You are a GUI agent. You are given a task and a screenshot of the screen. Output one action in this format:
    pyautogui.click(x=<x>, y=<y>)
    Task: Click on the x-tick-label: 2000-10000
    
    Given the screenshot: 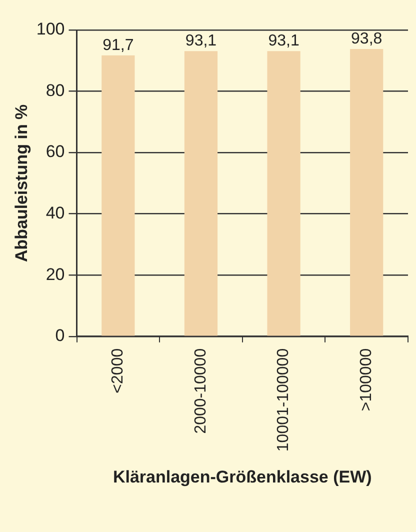 What is the action you would take?
    pyautogui.click(x=201, y=391)
    